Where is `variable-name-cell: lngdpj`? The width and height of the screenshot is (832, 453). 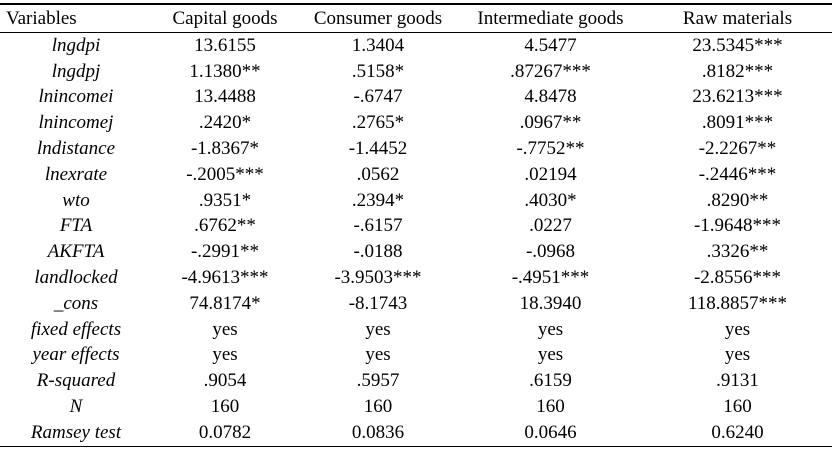
variable-name-cell: lngdpj is located at coordinates (76, 71).